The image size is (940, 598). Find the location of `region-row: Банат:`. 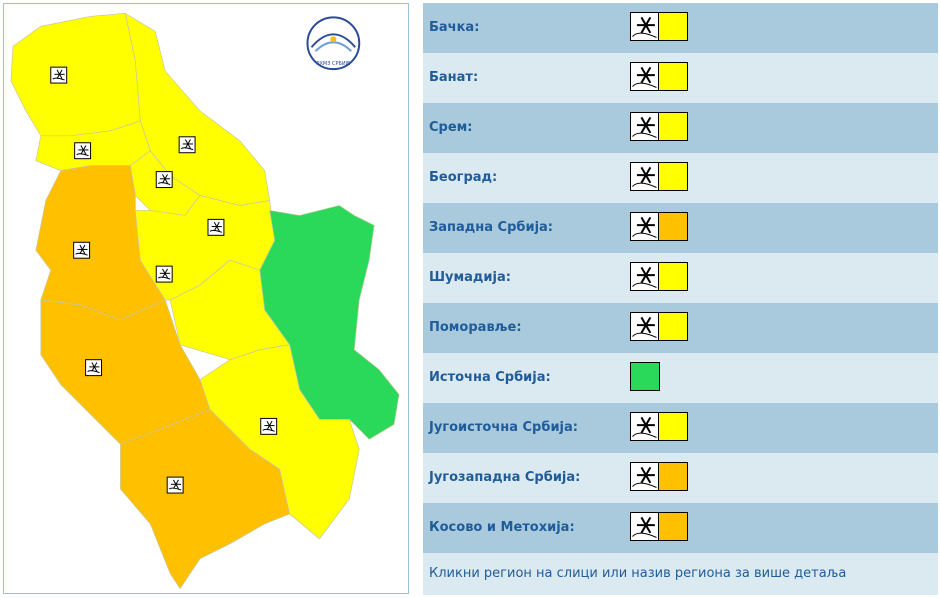

region-row: Банат: is located at coordinates (680, 78).